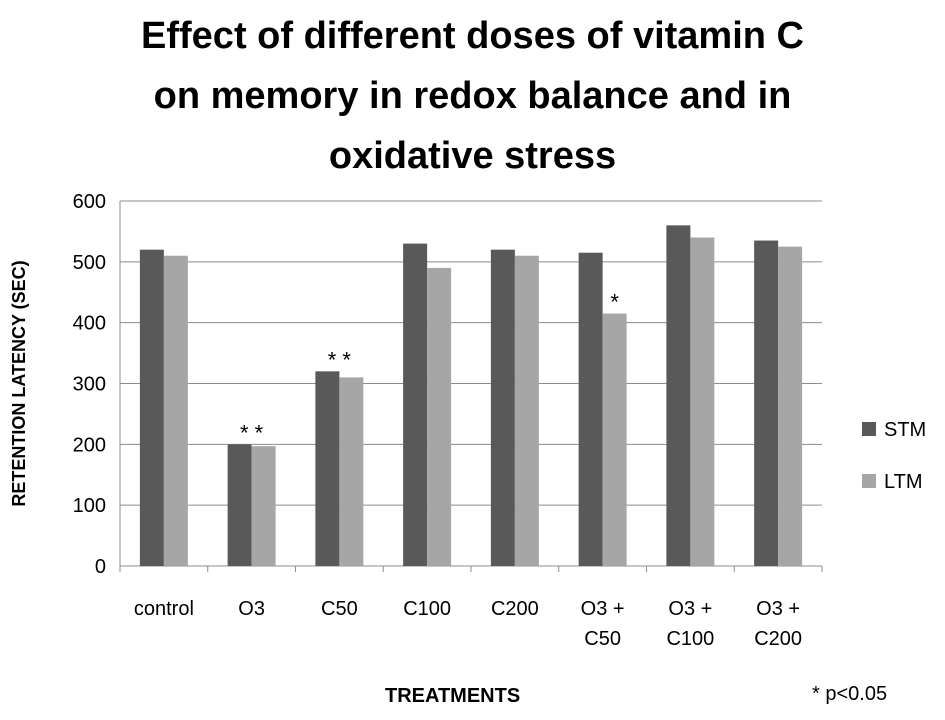 This screenshot has width=945, height=720. What do you see at coordinates (251, 609) in the screenshot?
I see `x-tick-label: O3` at bounding box center [251, 609].